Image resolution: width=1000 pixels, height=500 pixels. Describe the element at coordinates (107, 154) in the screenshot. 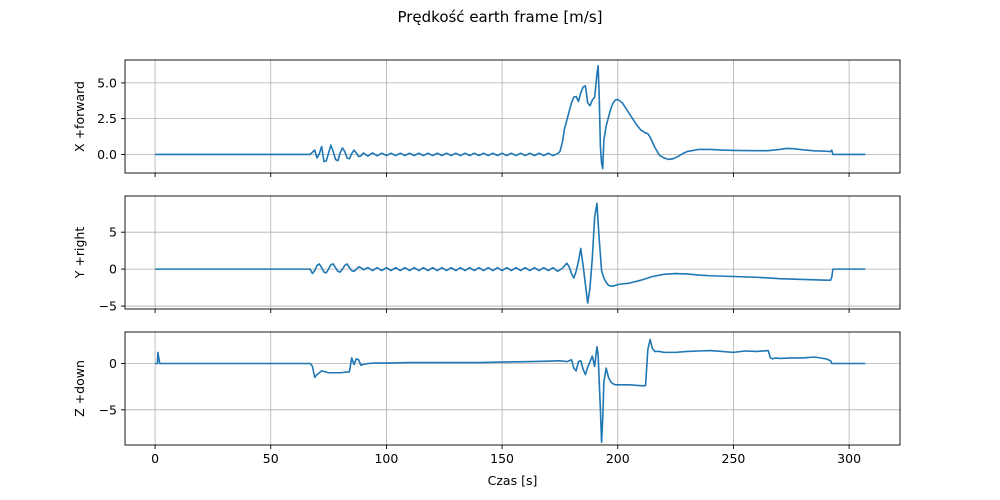

I see `ytick-label: 0.0` at that location.